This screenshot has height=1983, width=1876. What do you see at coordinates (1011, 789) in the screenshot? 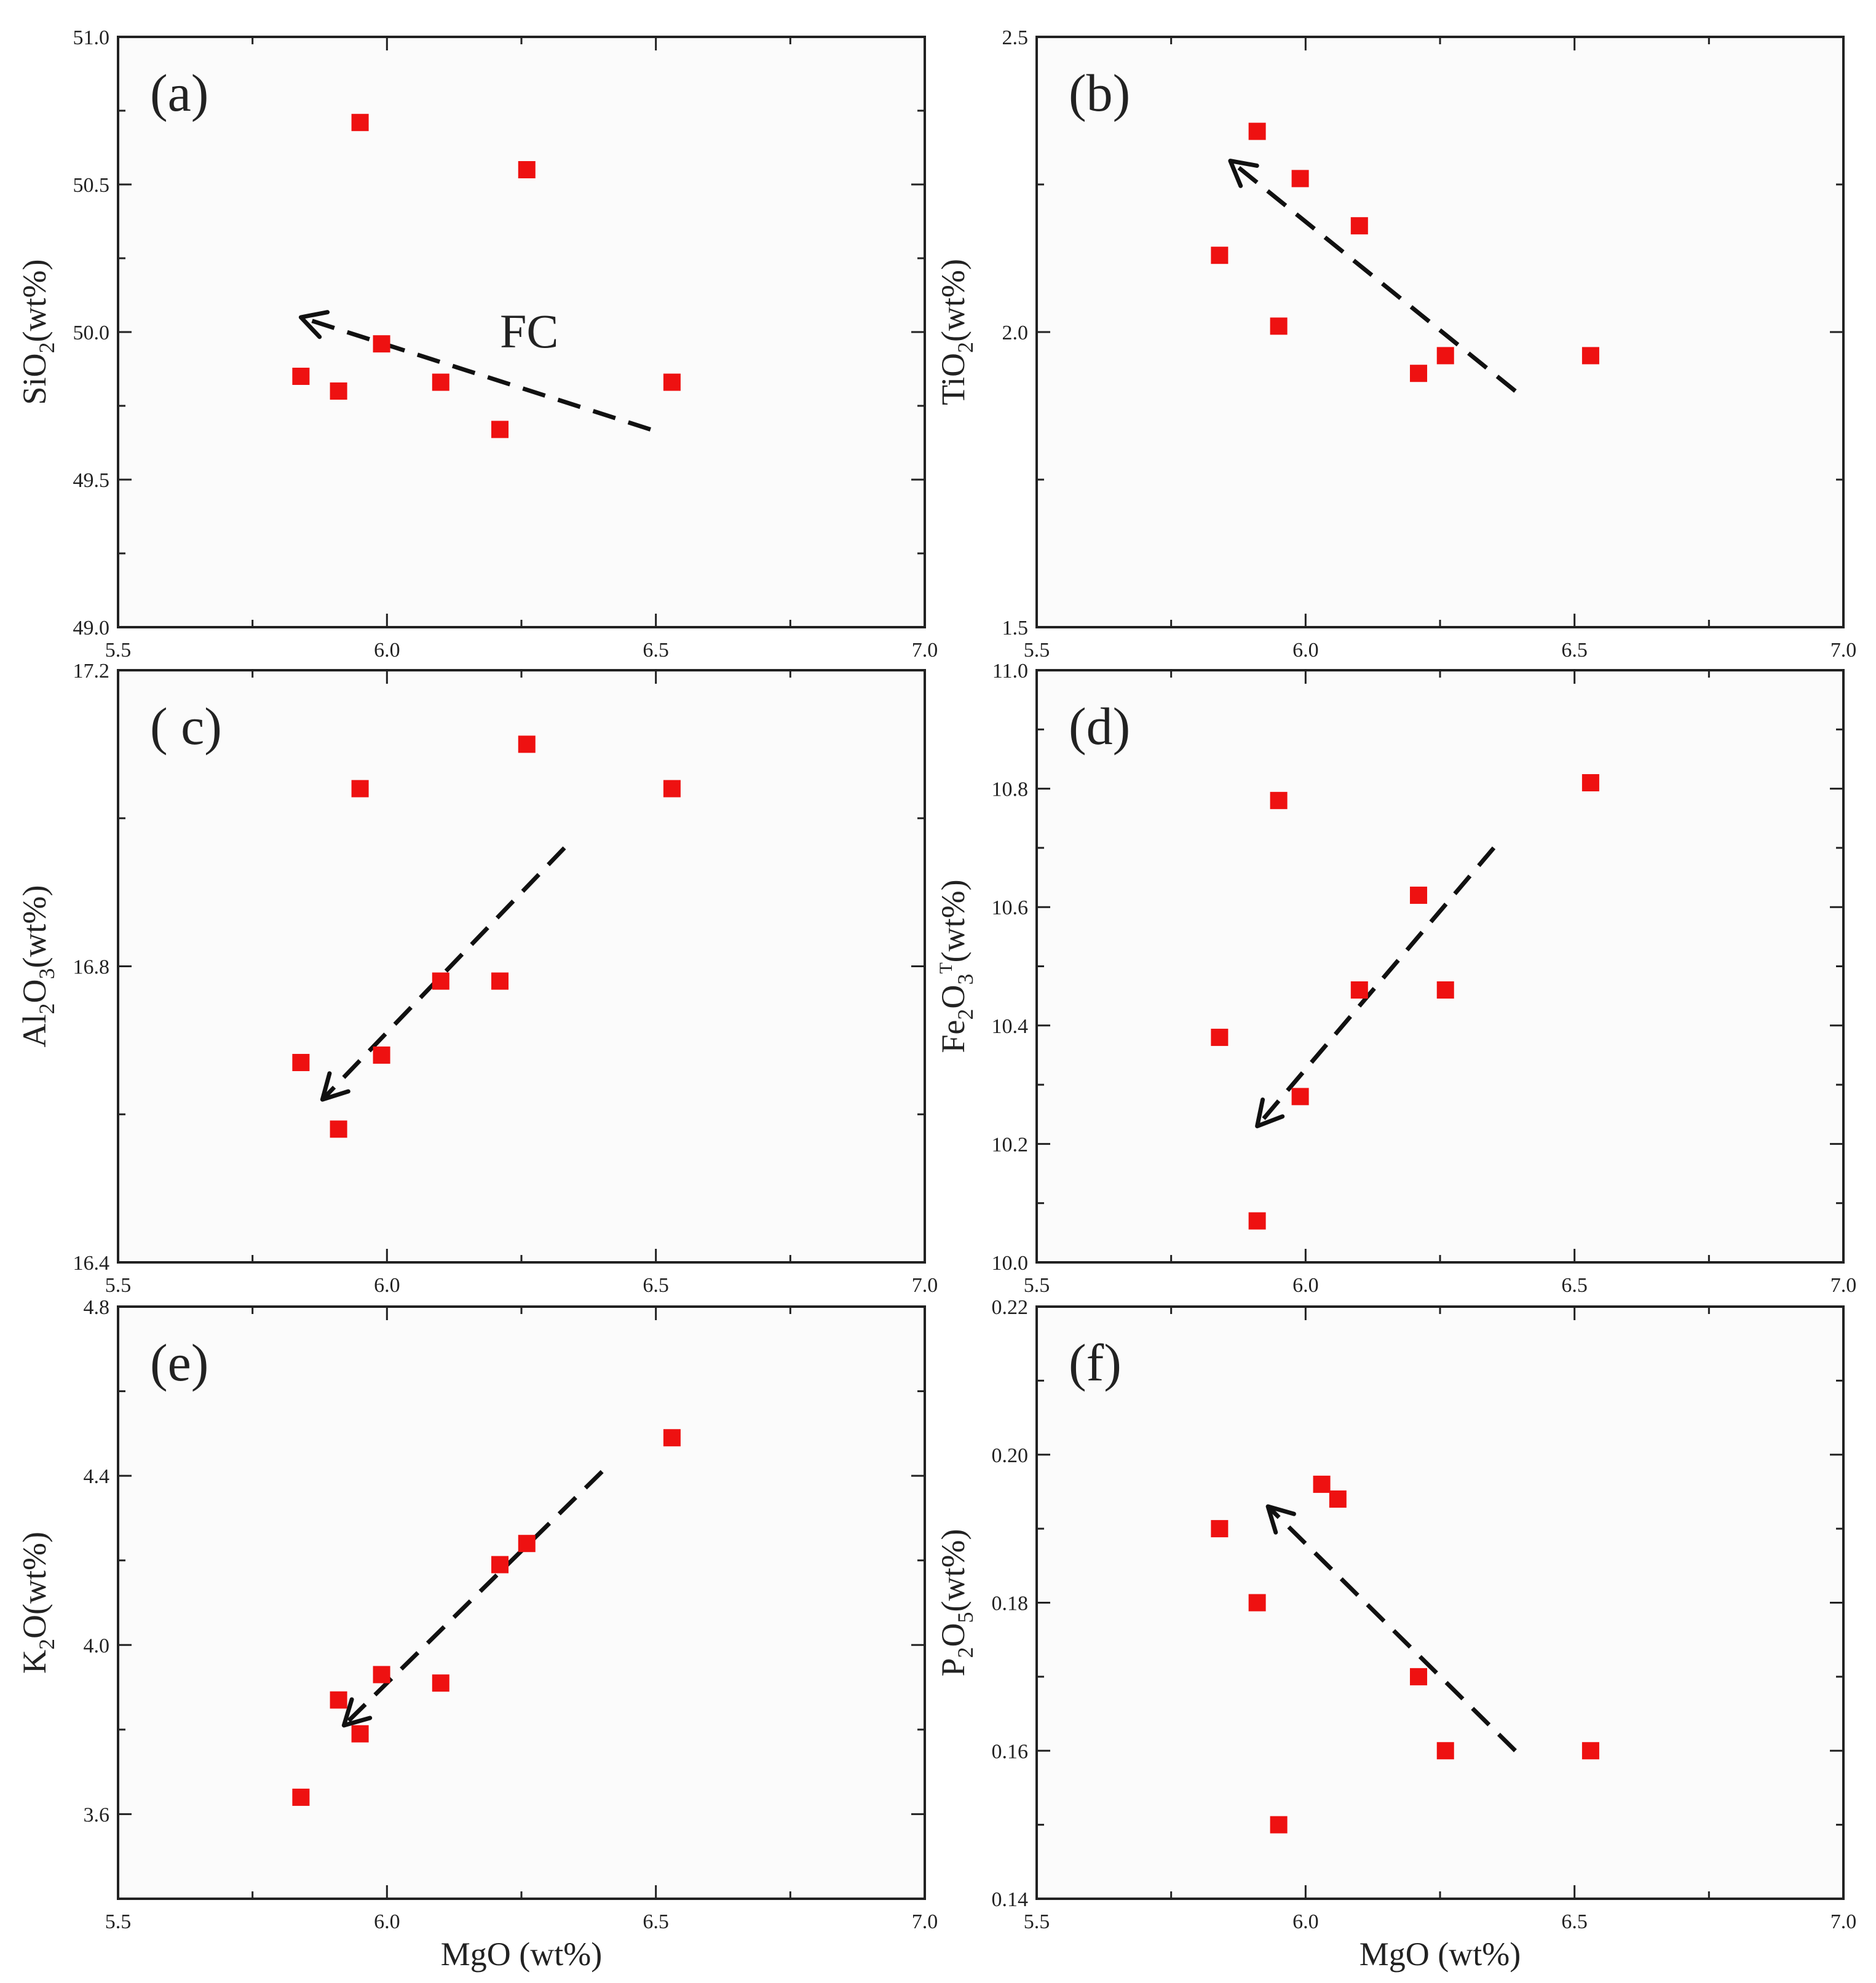
I see `y-tick-label: 10.8` at bounding box center [1011, 789].